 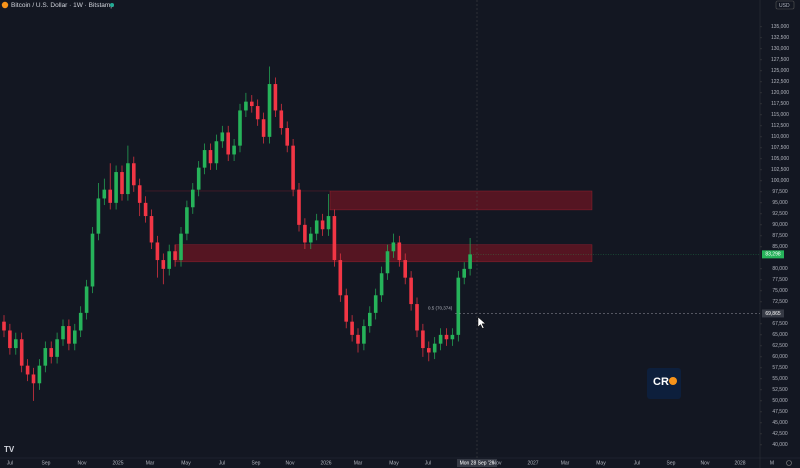 I want to click on y-tick-label: 50,000, so click(x=780, y=401).